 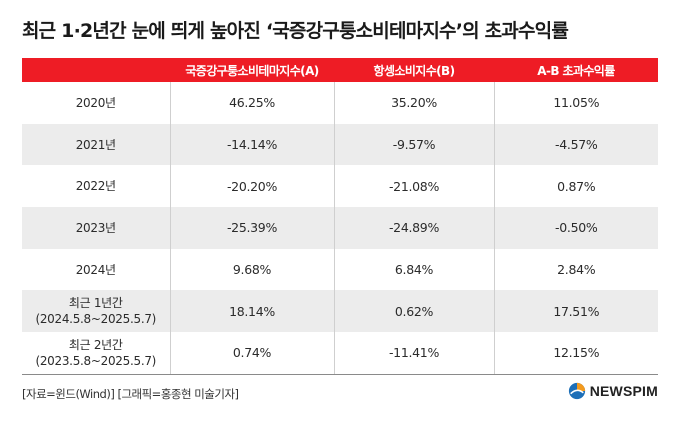 What do you see at coordinates (623, 391) in the screenshot?
I see `logo-text: NEWSPIM` at bounding box center [623, 391].